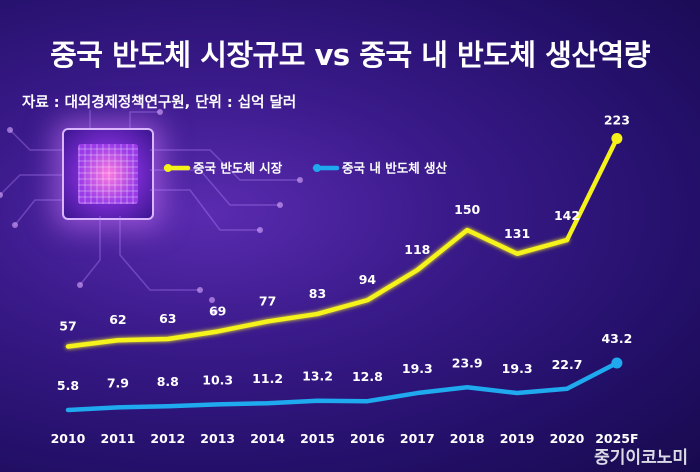  I want to click on market-value-label: 142, so click(567, 215).